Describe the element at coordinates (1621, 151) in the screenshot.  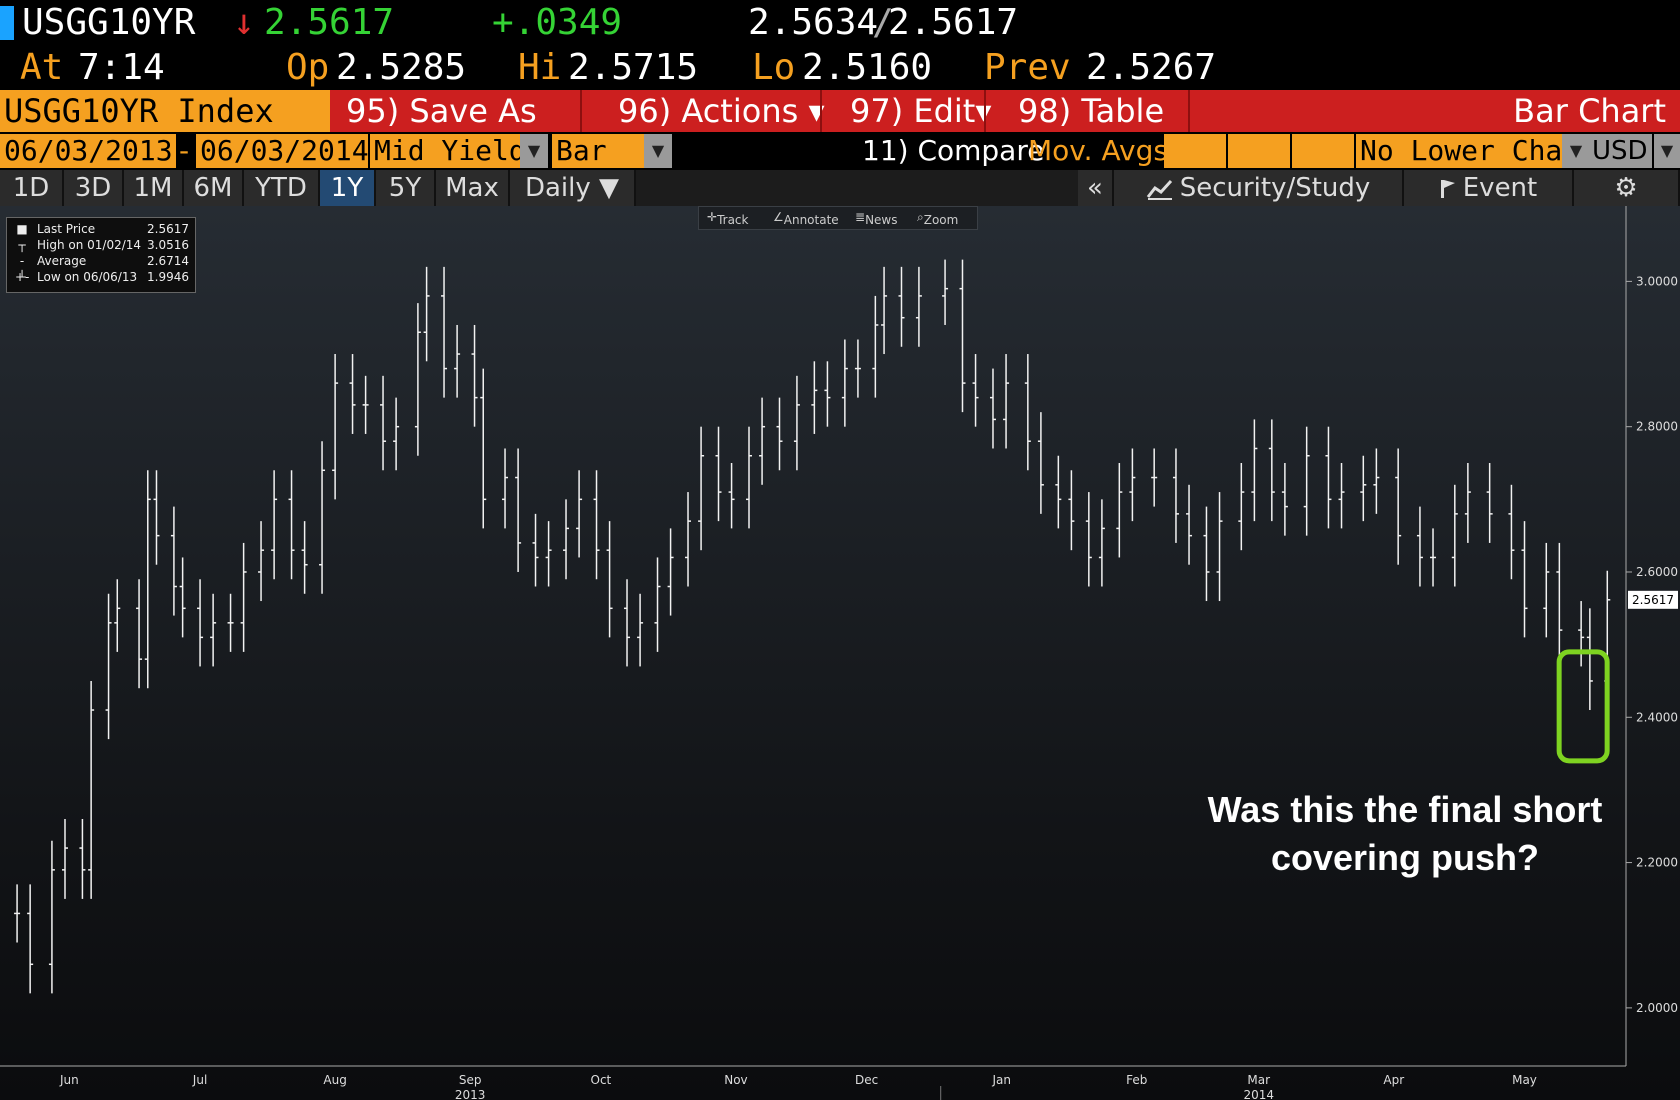
I see `currency-select: USD` at that location.